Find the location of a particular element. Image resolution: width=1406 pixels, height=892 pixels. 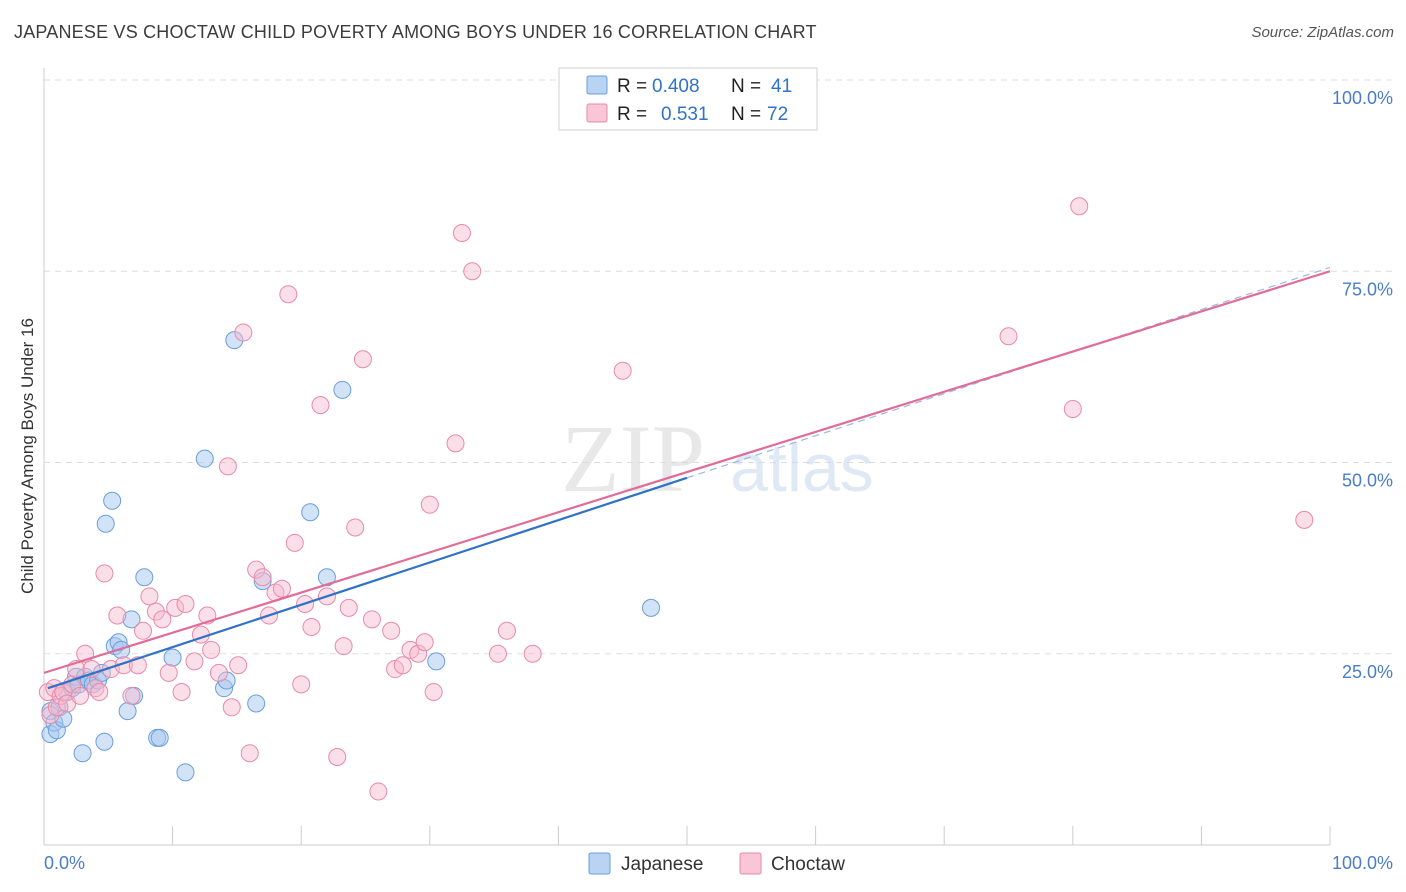

stats-legend: R = 0.408 N = 41 R = 0.531 N = 72 is located at coordinates (688, 99).